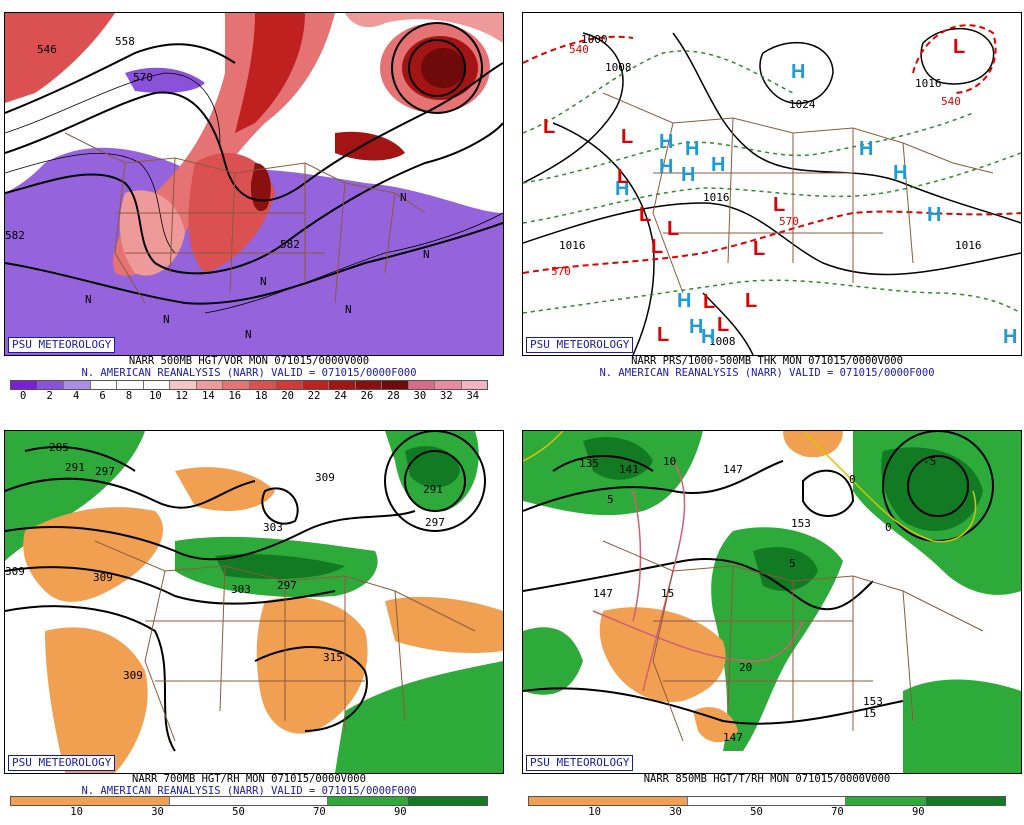  I want to click on isotherm-label: -5, so click(929, 461).